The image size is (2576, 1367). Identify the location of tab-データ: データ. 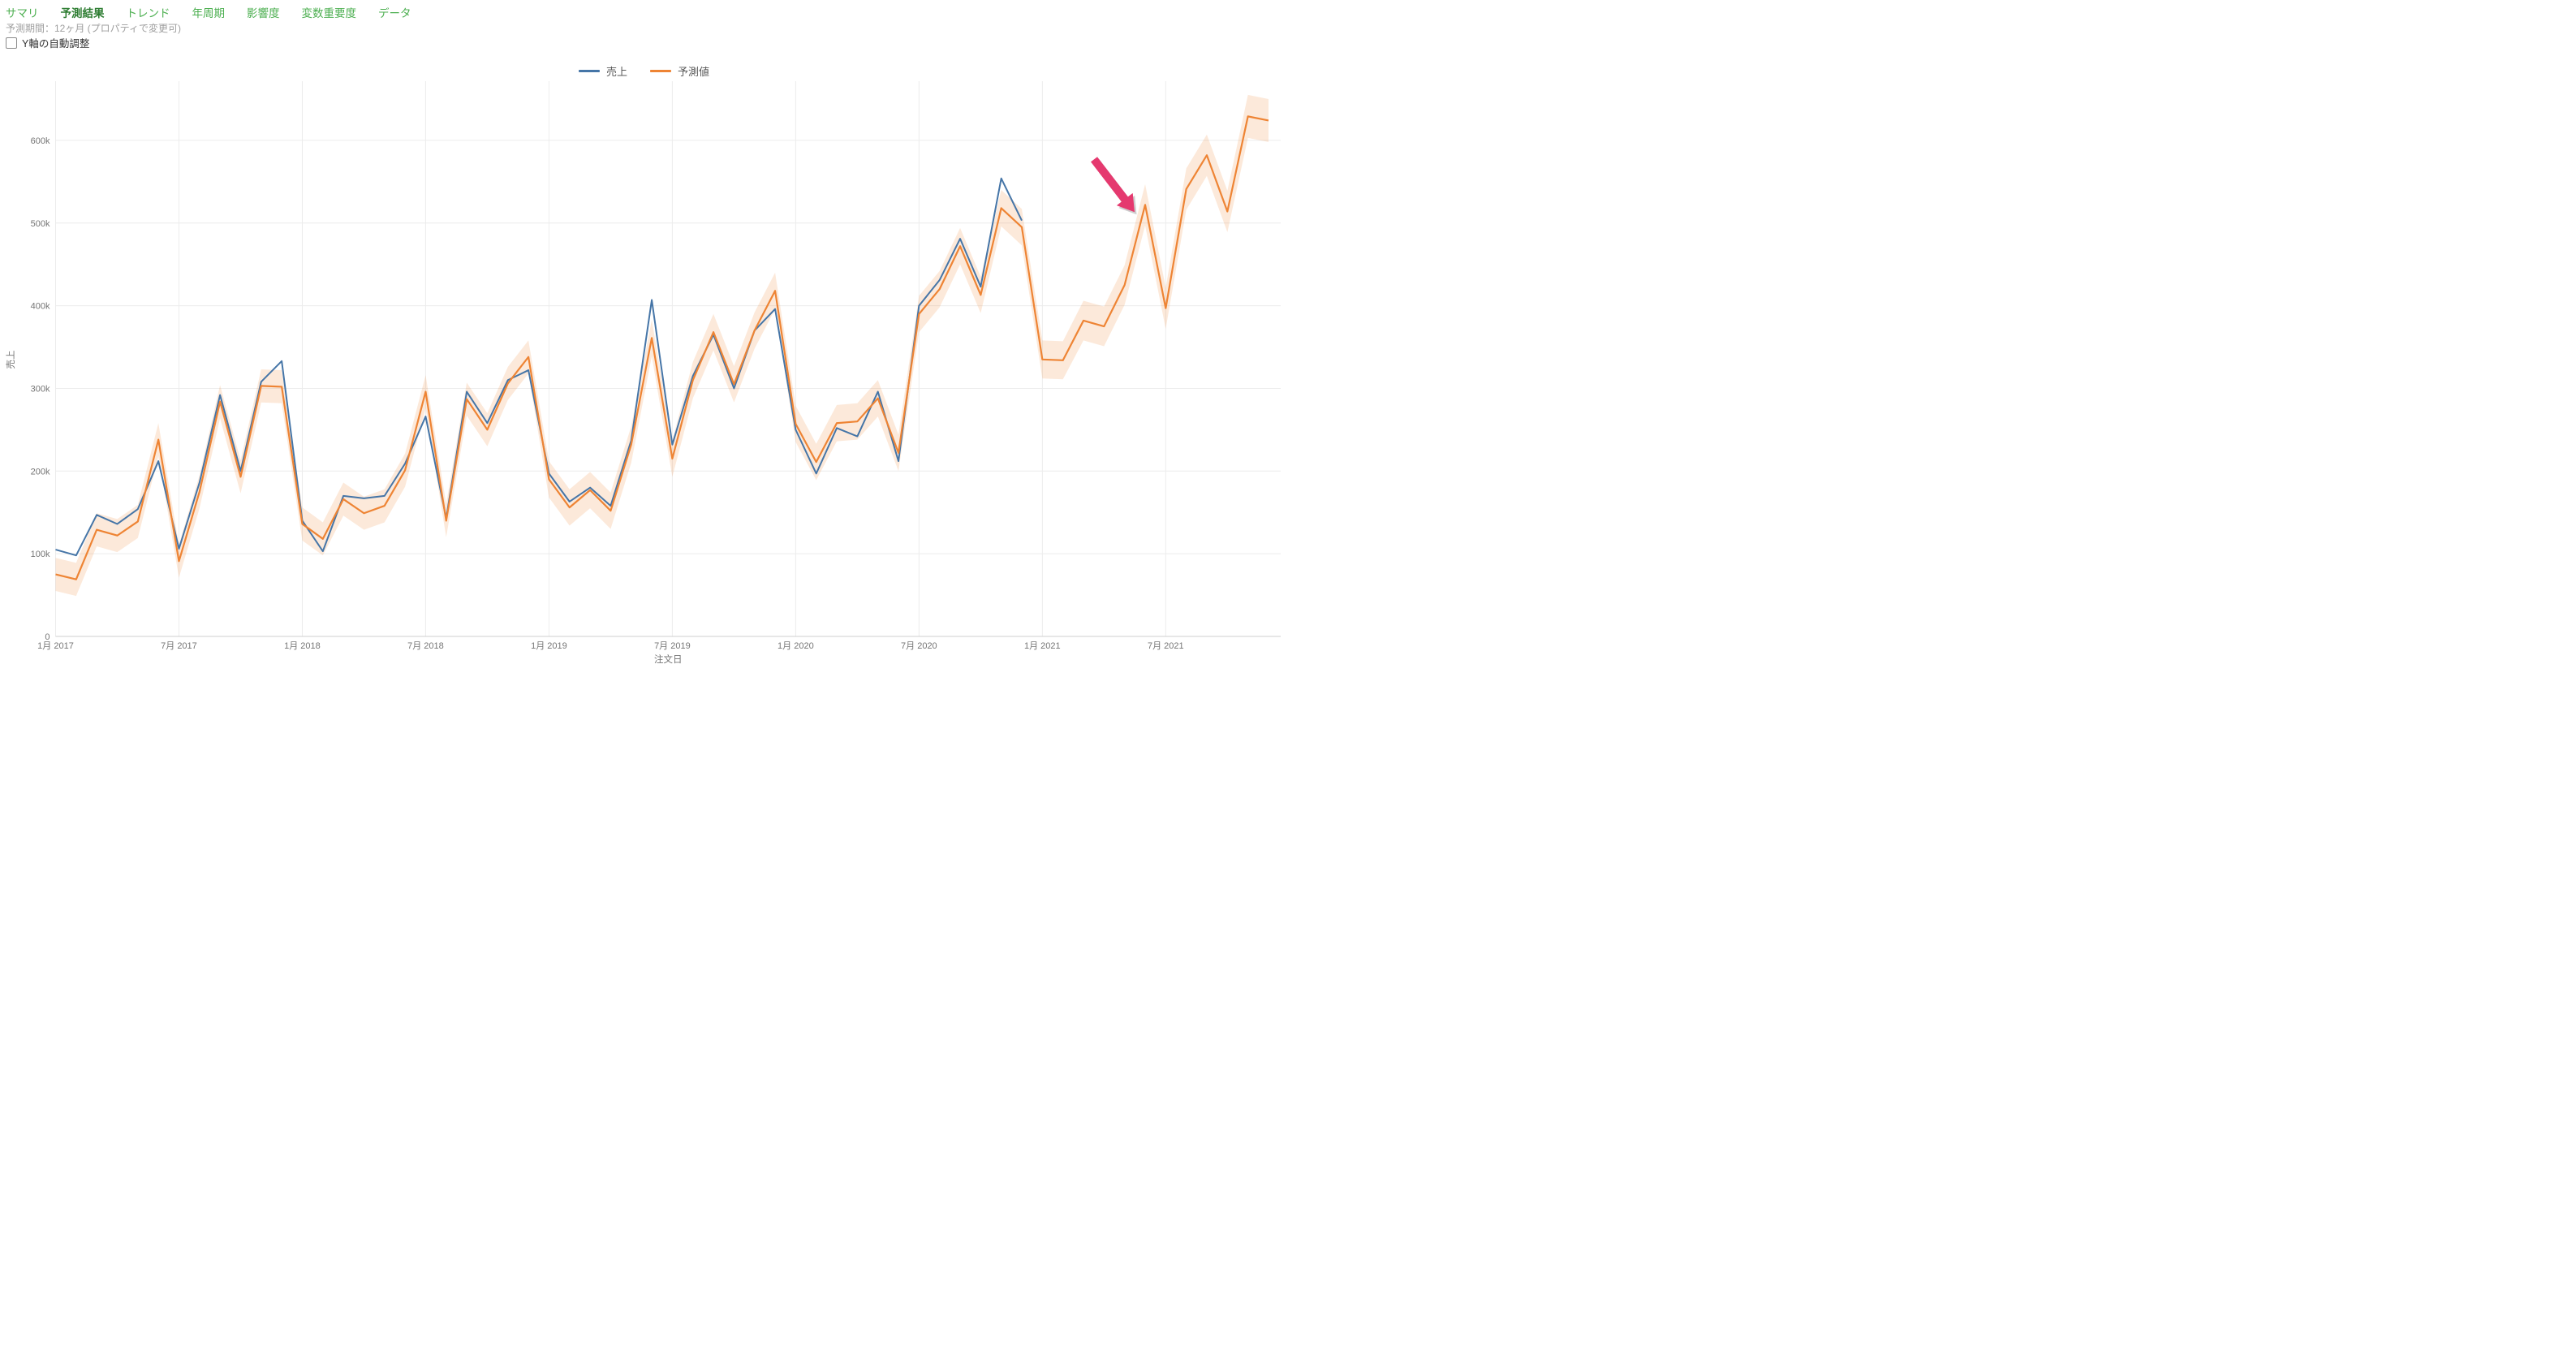
(395, 13).